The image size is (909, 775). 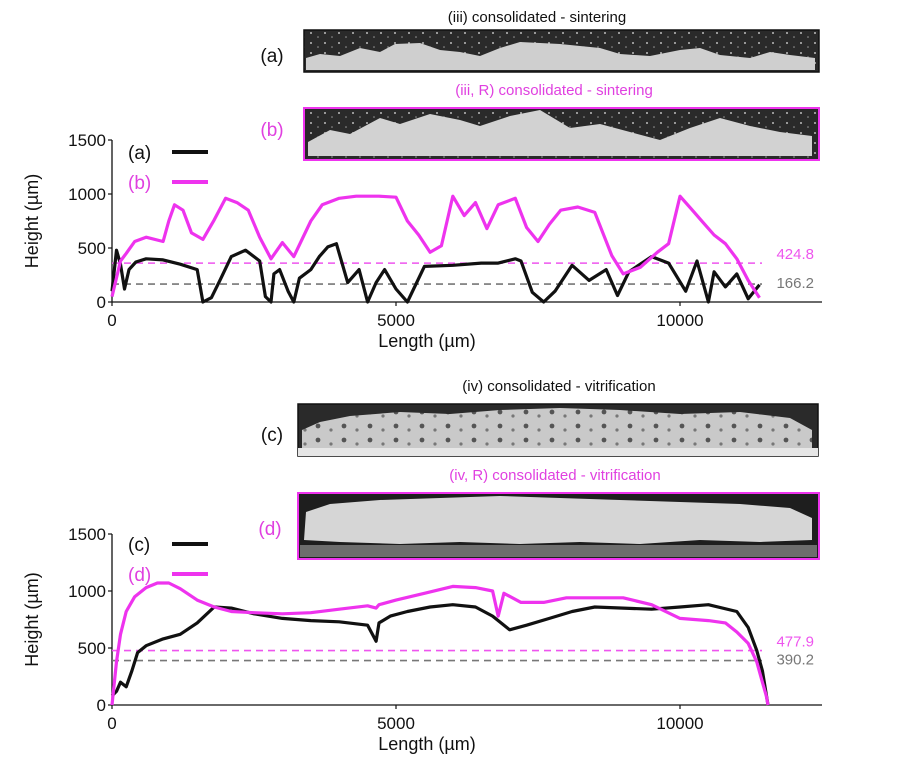 What do you see at coordinates (87, 140) in the screenshot?
I see `top-y-tick-label: 1500` at bounding box center [87, 140].